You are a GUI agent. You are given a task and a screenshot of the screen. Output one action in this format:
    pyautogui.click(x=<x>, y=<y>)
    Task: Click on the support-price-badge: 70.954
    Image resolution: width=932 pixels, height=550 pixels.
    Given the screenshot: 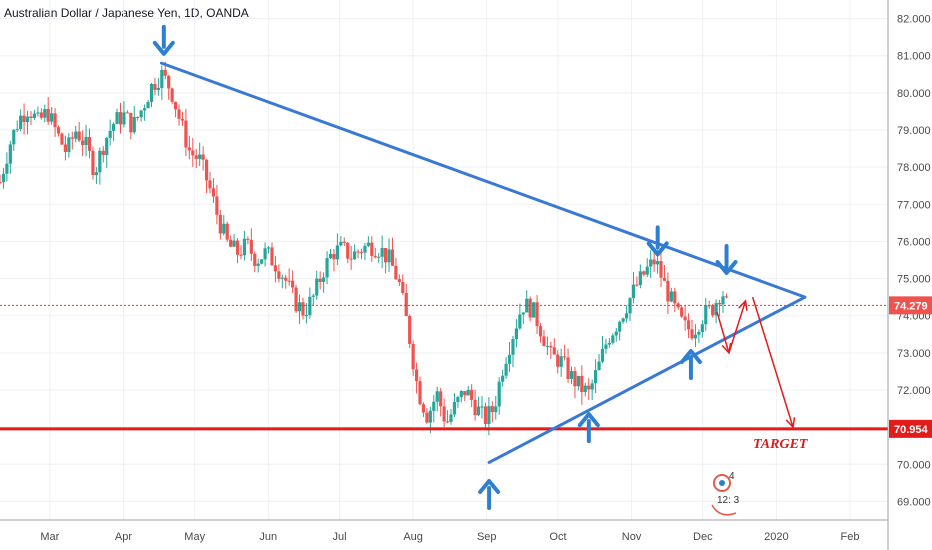 What is the action you would take?
    pyautogui.click(x=910, y=428)
    